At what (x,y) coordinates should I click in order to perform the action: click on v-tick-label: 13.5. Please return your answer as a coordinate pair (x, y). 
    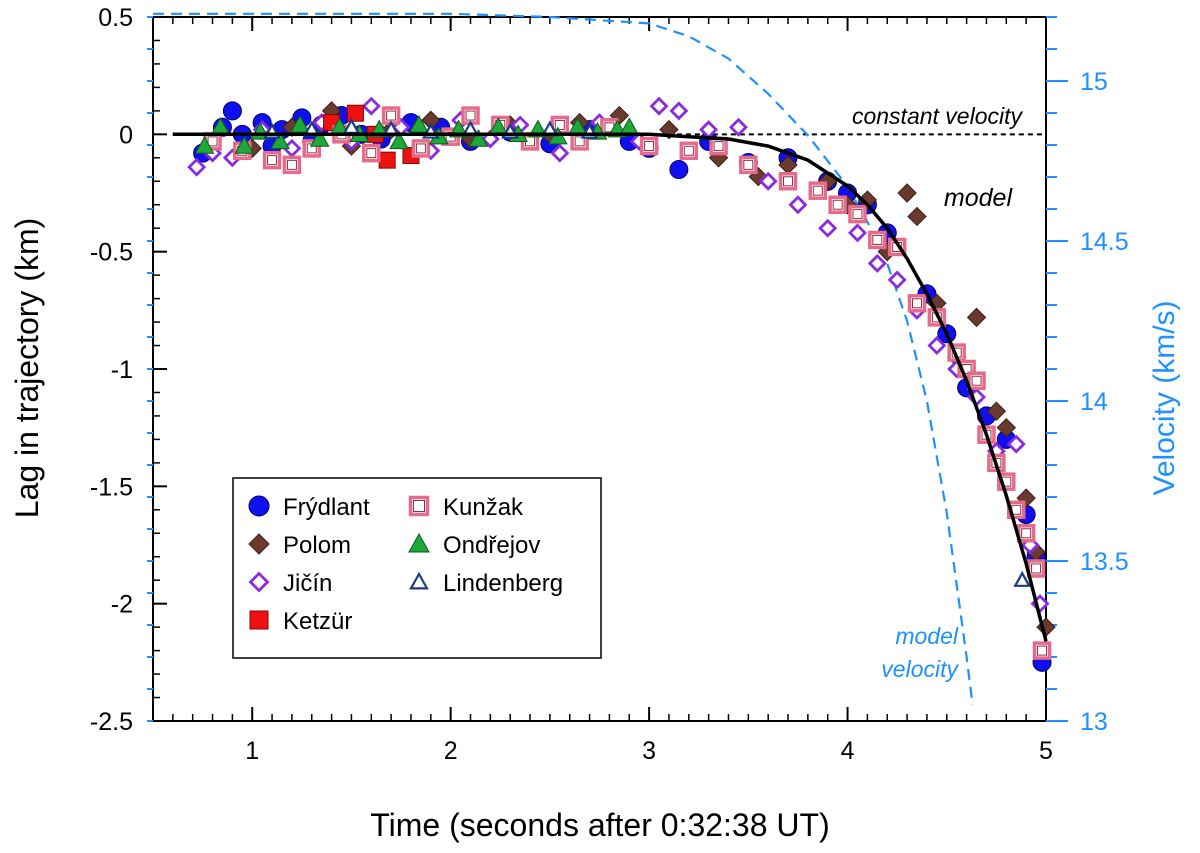
    Looking at the image, I should click on (1104, 562).